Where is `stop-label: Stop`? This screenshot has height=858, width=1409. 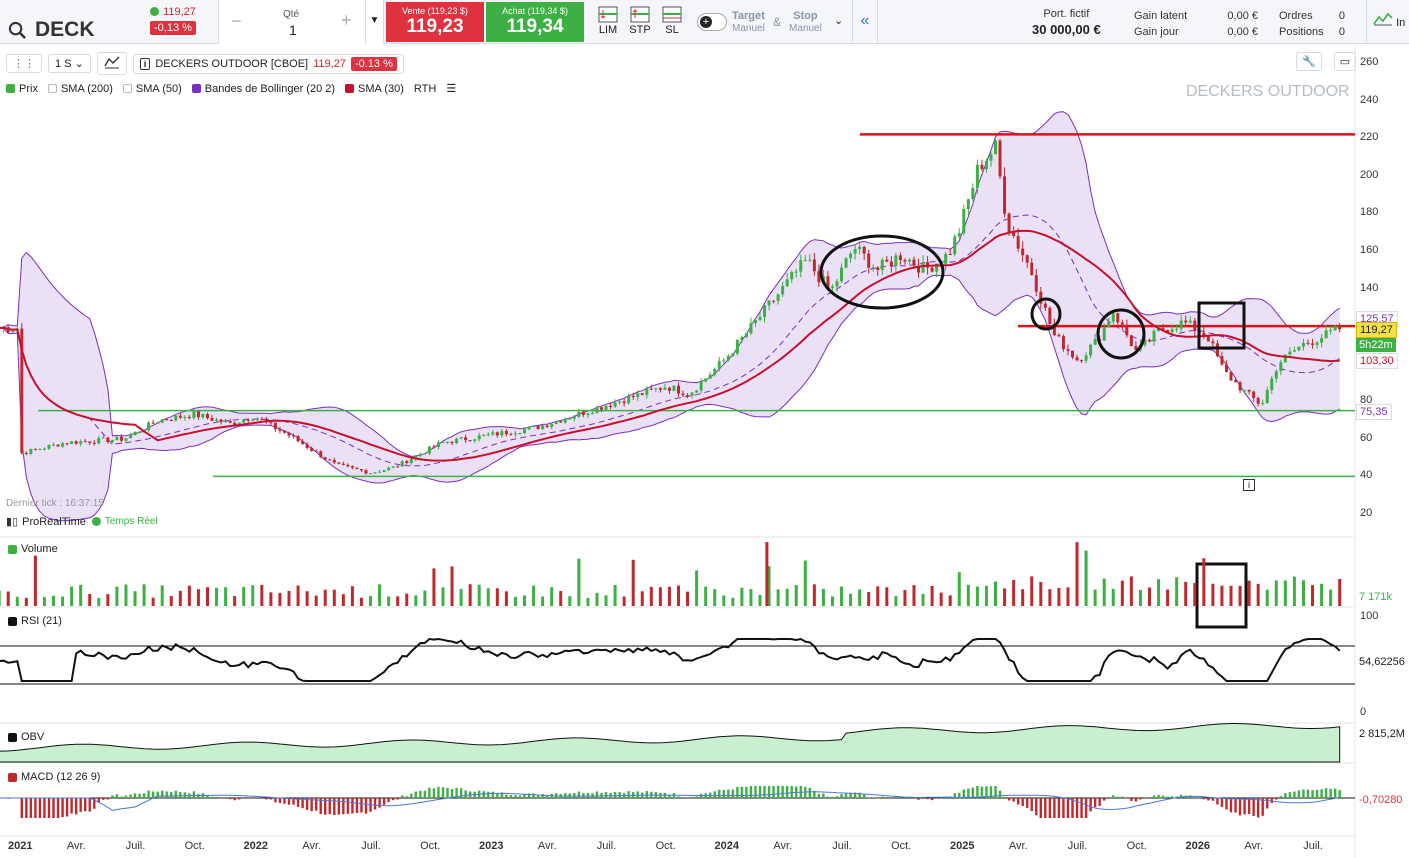 stop-label: Stop is located at coordinates (805, 16).